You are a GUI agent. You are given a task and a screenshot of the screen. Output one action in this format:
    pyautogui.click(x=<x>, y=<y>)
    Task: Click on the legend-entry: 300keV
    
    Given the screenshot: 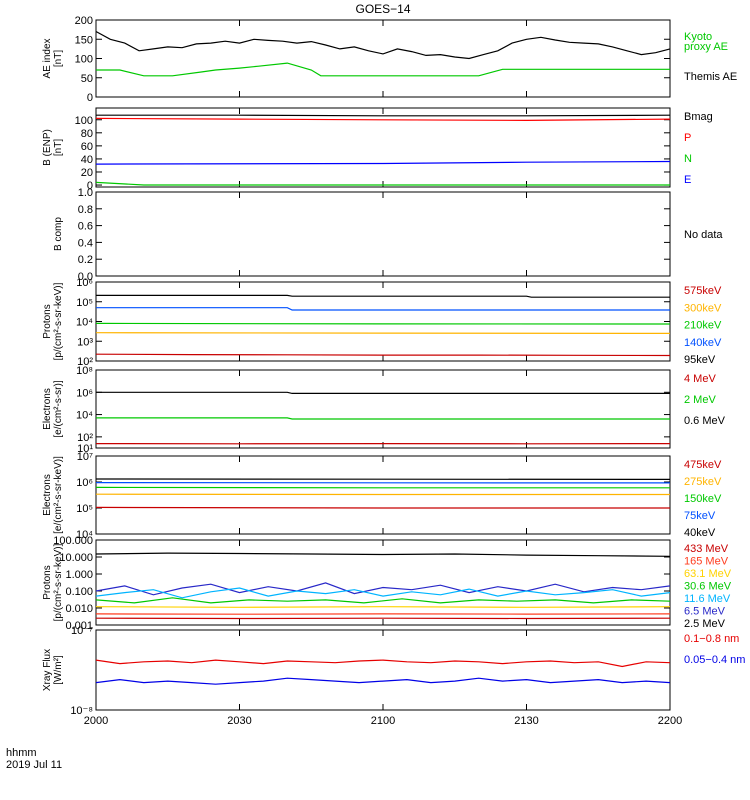 What is the action you would take?
    pyautogui.click(x=703, y=308)
    